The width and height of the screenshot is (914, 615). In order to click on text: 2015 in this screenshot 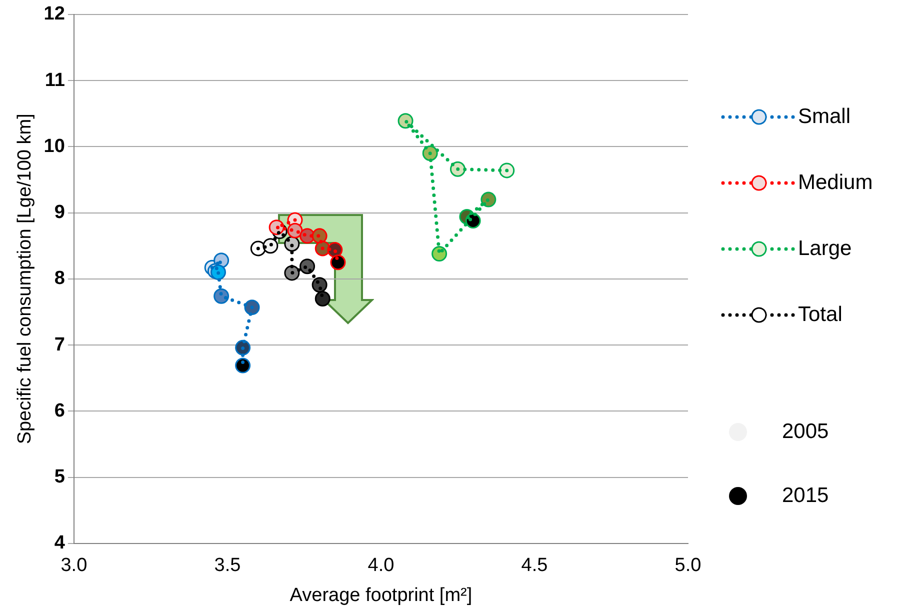, I will do `click(805, 496)`.